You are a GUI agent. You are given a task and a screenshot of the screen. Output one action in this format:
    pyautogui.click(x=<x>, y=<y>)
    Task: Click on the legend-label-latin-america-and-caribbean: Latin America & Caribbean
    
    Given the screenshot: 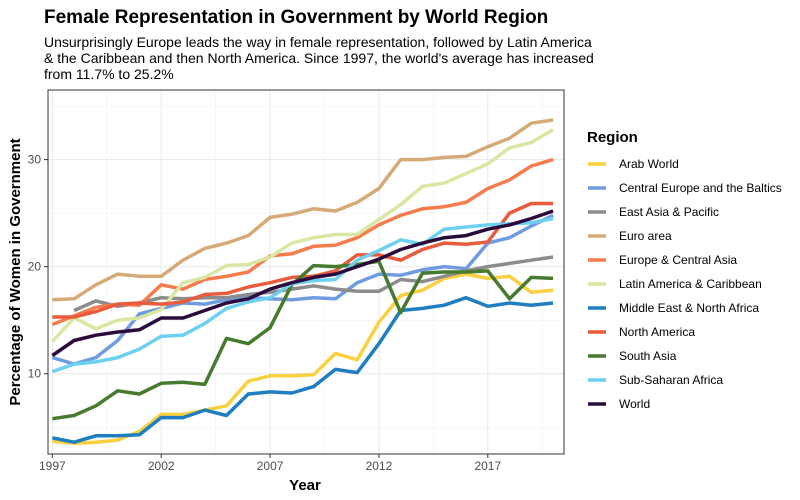 What is the action you would take?
    pyautogui.click(x=690, y=284)
    